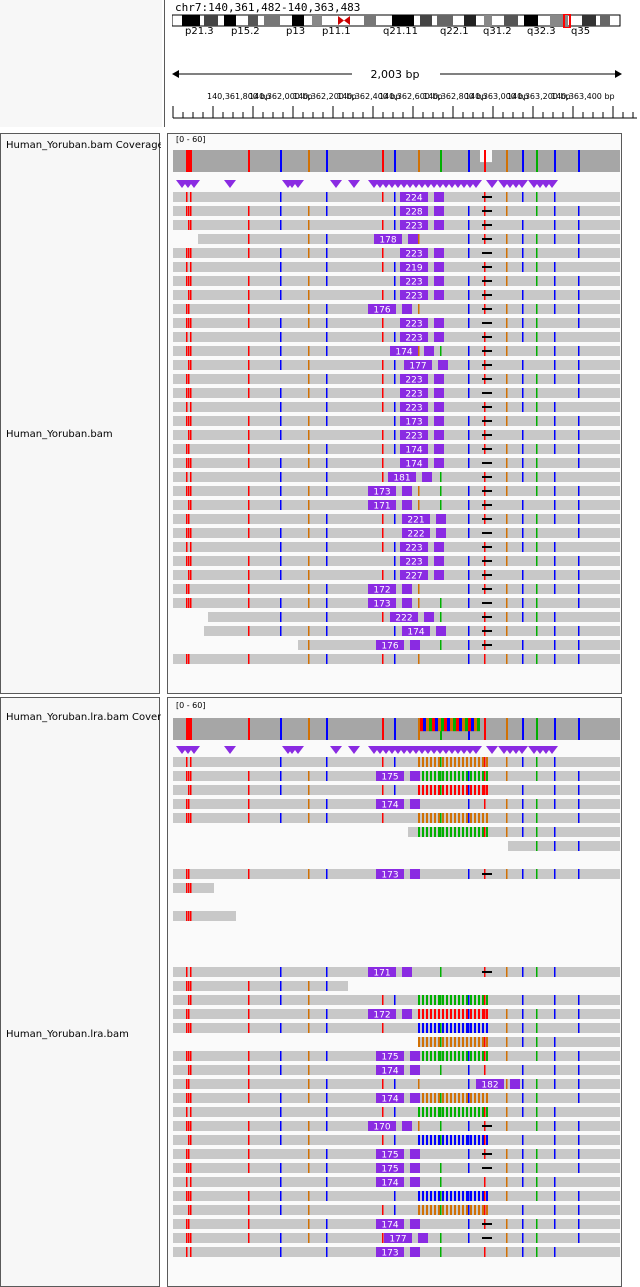 Image resolution: width=640 pixels, height=1287 pixels. Describe the element at coordinates (396, 533) in the screenshot. I see `read` at that location.